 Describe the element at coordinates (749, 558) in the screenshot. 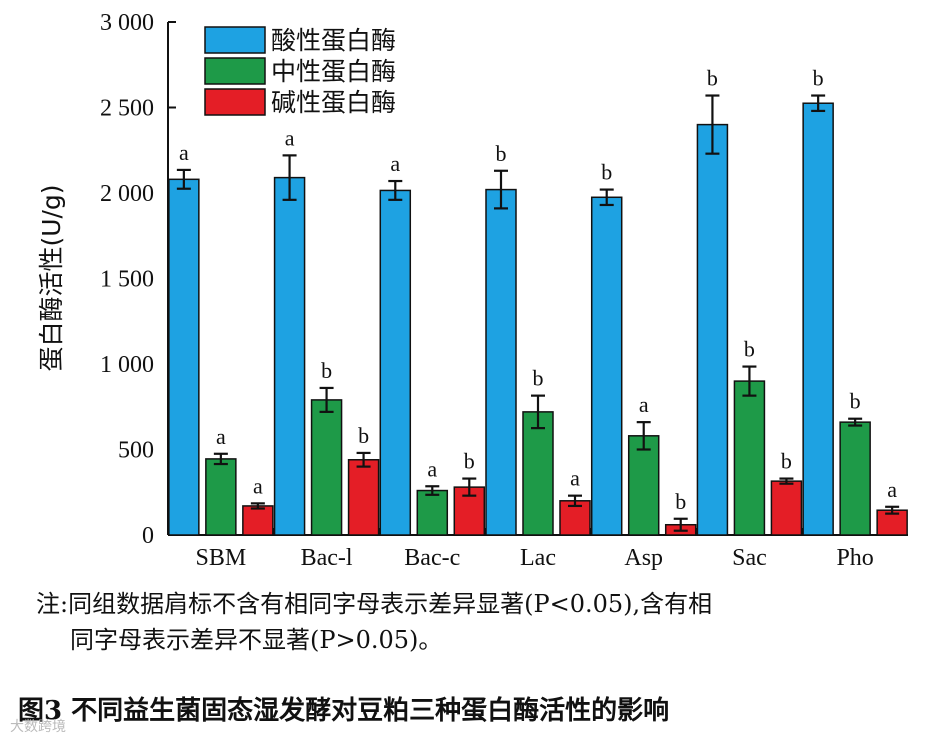

I see `x-tick-label: Sac` at that location.